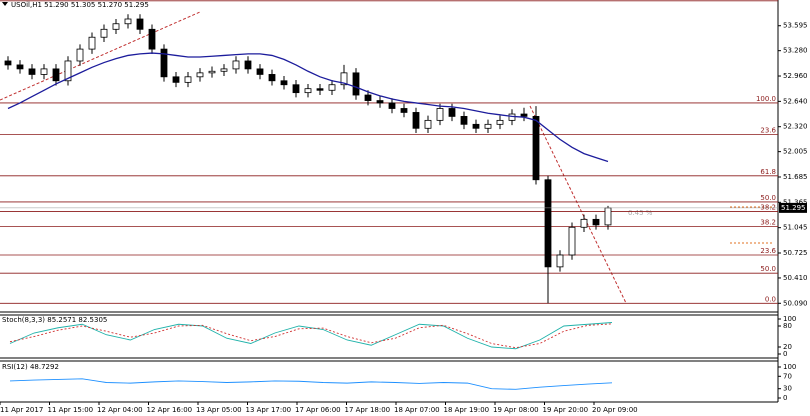 The image size is (810, 416). I want to click on menu-arrow, so click(5, 4).